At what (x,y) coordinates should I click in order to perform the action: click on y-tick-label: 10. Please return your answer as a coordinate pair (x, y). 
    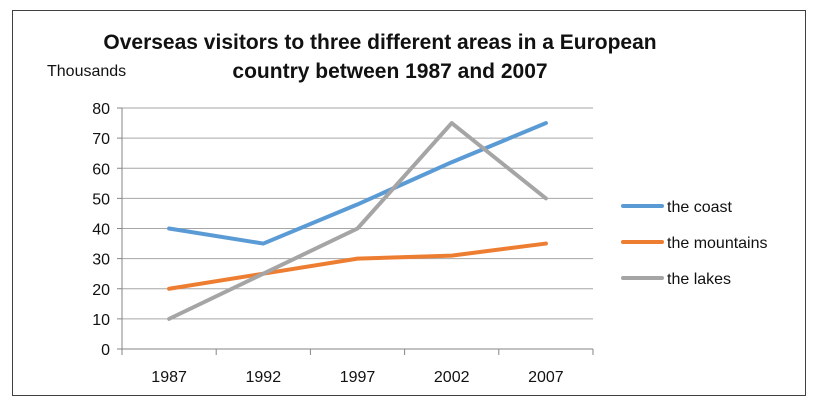
    Looking at the image, I should click on (101, 320).